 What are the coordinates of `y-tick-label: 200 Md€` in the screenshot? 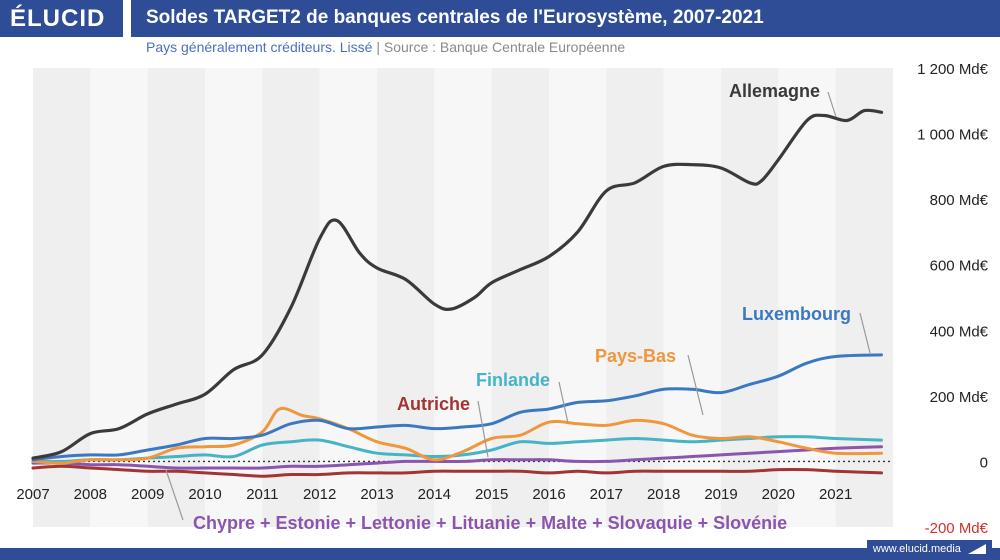 It's located at (959, 397).